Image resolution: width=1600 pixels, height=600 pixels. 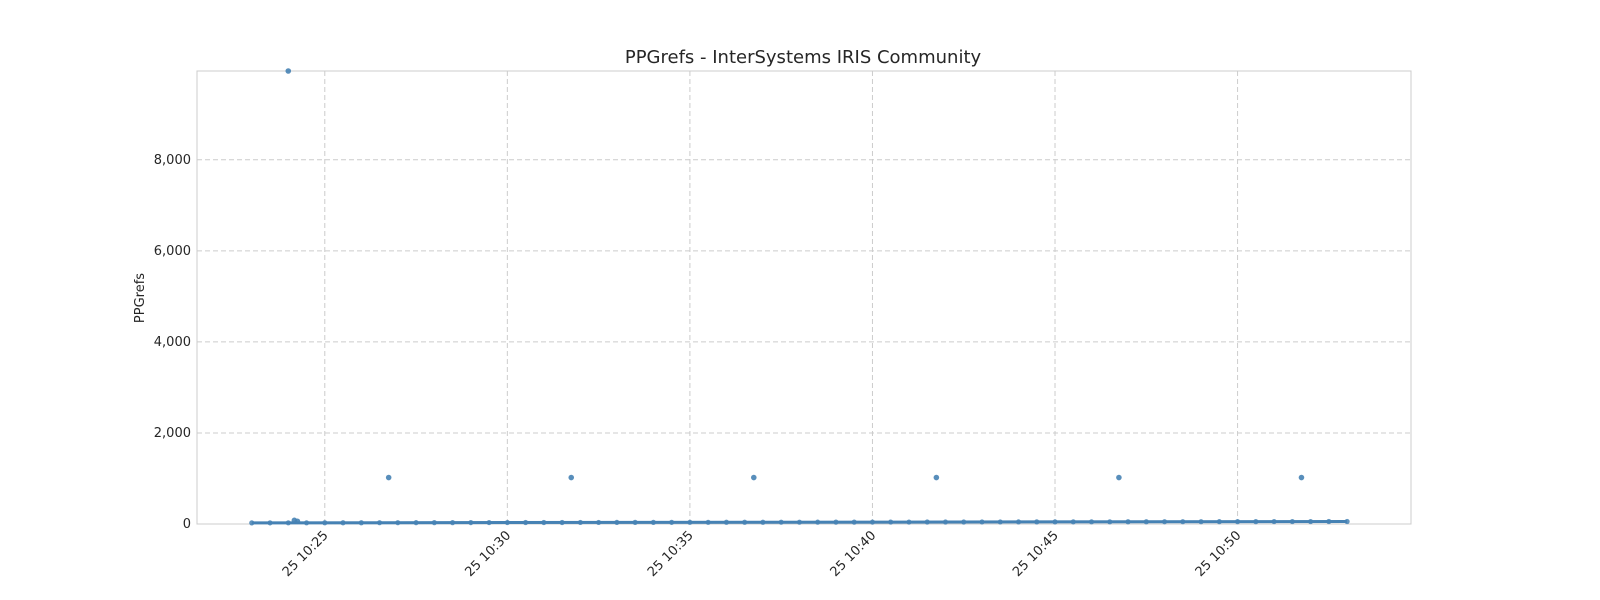 What do you see at coordinates (854, 554) in the screenshot?
I see `x-tick-label: 25 10:40` at bounding box center [854, 554].